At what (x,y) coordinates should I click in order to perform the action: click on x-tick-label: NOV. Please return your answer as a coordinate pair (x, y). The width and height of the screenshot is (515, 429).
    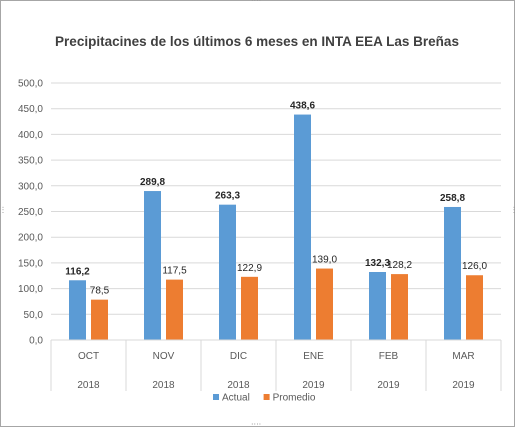
    Looking at the image, I should click on (164, 356).